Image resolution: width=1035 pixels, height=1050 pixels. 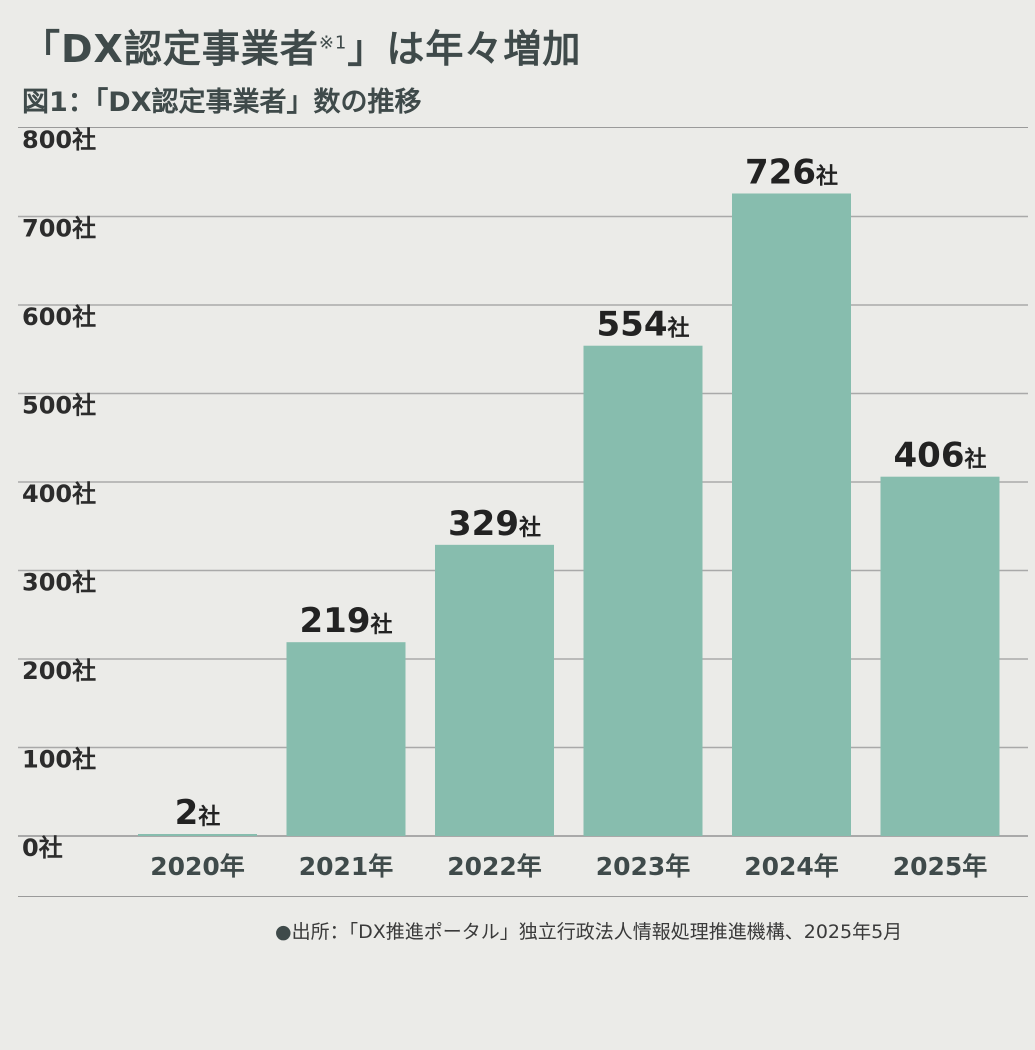 What do you see at coordinates (59, 229) in the screenshot?
I see `y-tick-label: 700社` at bounding box center [59, 229].